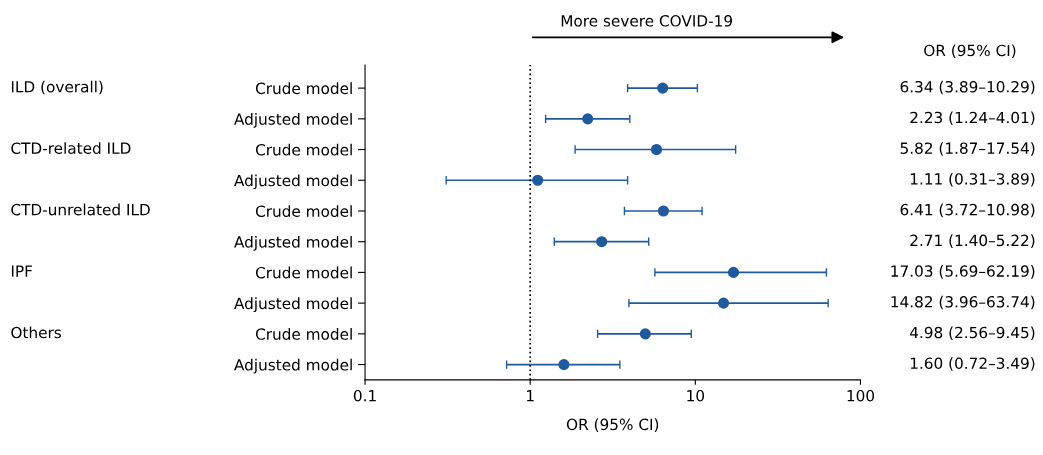 This screenshot has height=455, width=1043. Describe the element at coordinates (71, 148) in the screenshot. I see `y2-tick-label: CTD-related ILD` at that location.